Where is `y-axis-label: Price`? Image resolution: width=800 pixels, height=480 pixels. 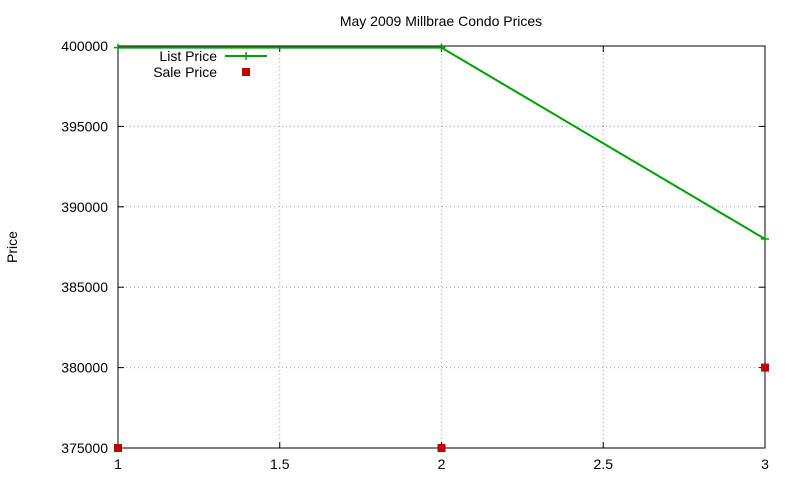 y-axis-label: Price is located at coordinates (12, 247).